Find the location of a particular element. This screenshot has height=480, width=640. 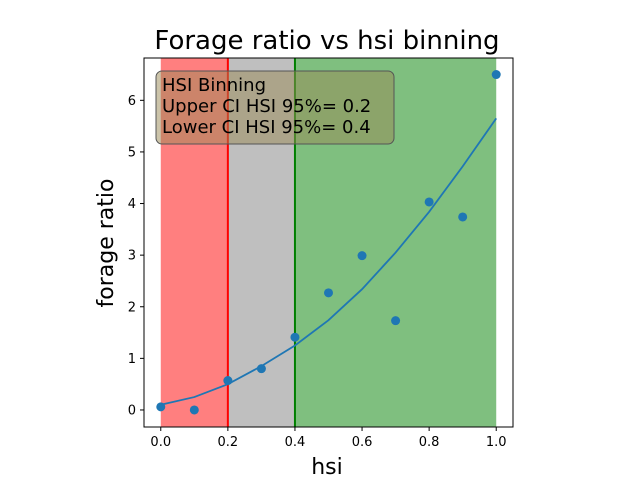

chart-title: Forage ratio vs hsi binning is located at coordinates (326, 41).